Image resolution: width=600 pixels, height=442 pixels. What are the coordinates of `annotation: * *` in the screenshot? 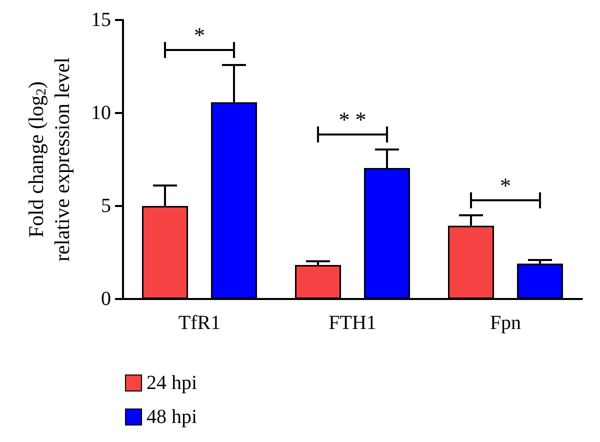 It's located at (352, 119).